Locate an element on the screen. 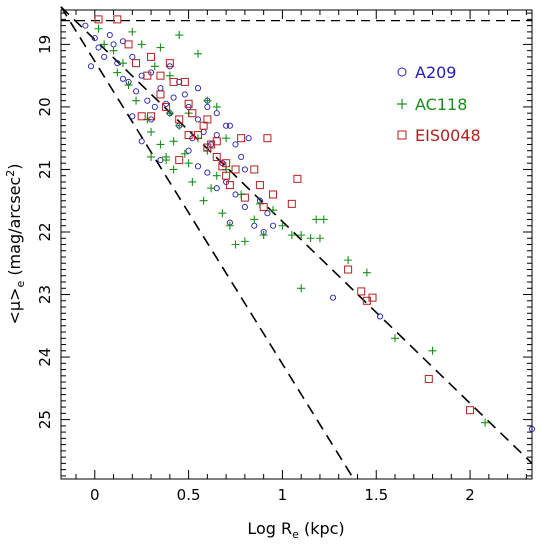 The height and width of the screenshot is (548, 541). legend-label-eis0048: EIS0048 is located at coordinates (448, 135).